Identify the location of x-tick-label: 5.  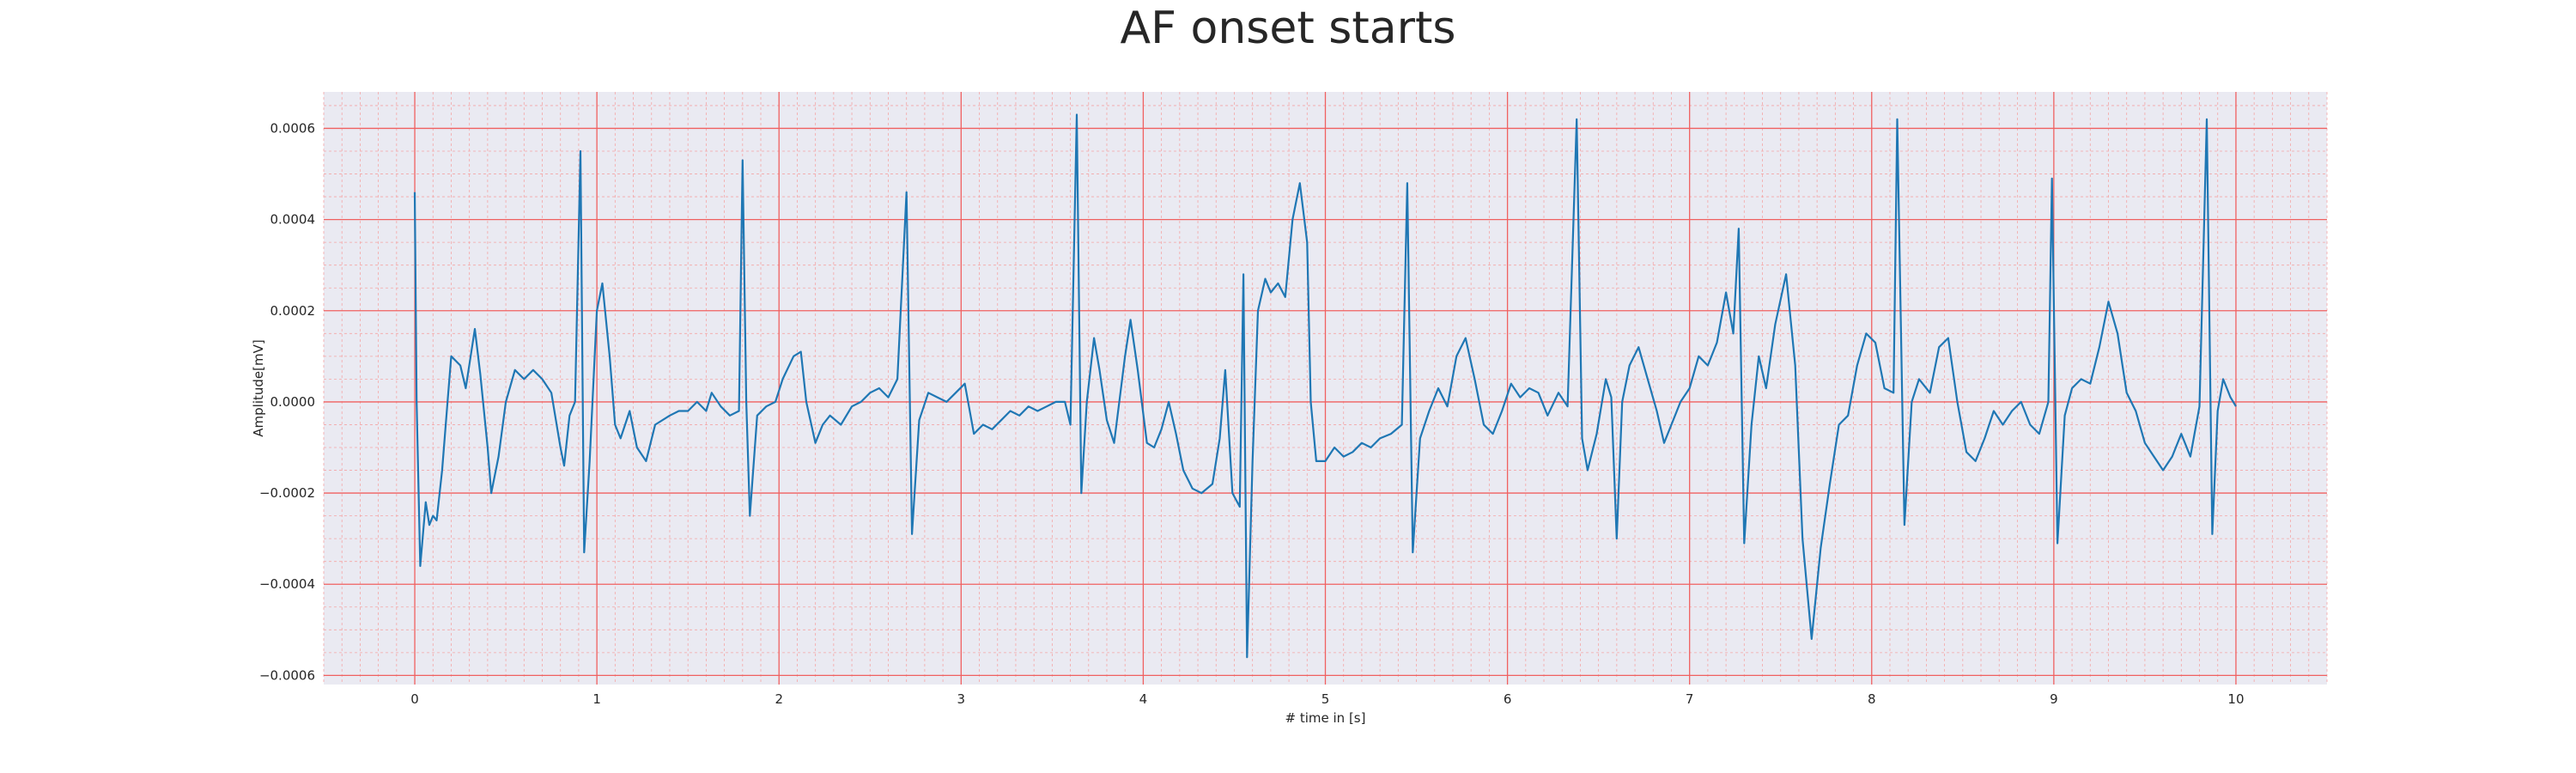
(1325, 699).